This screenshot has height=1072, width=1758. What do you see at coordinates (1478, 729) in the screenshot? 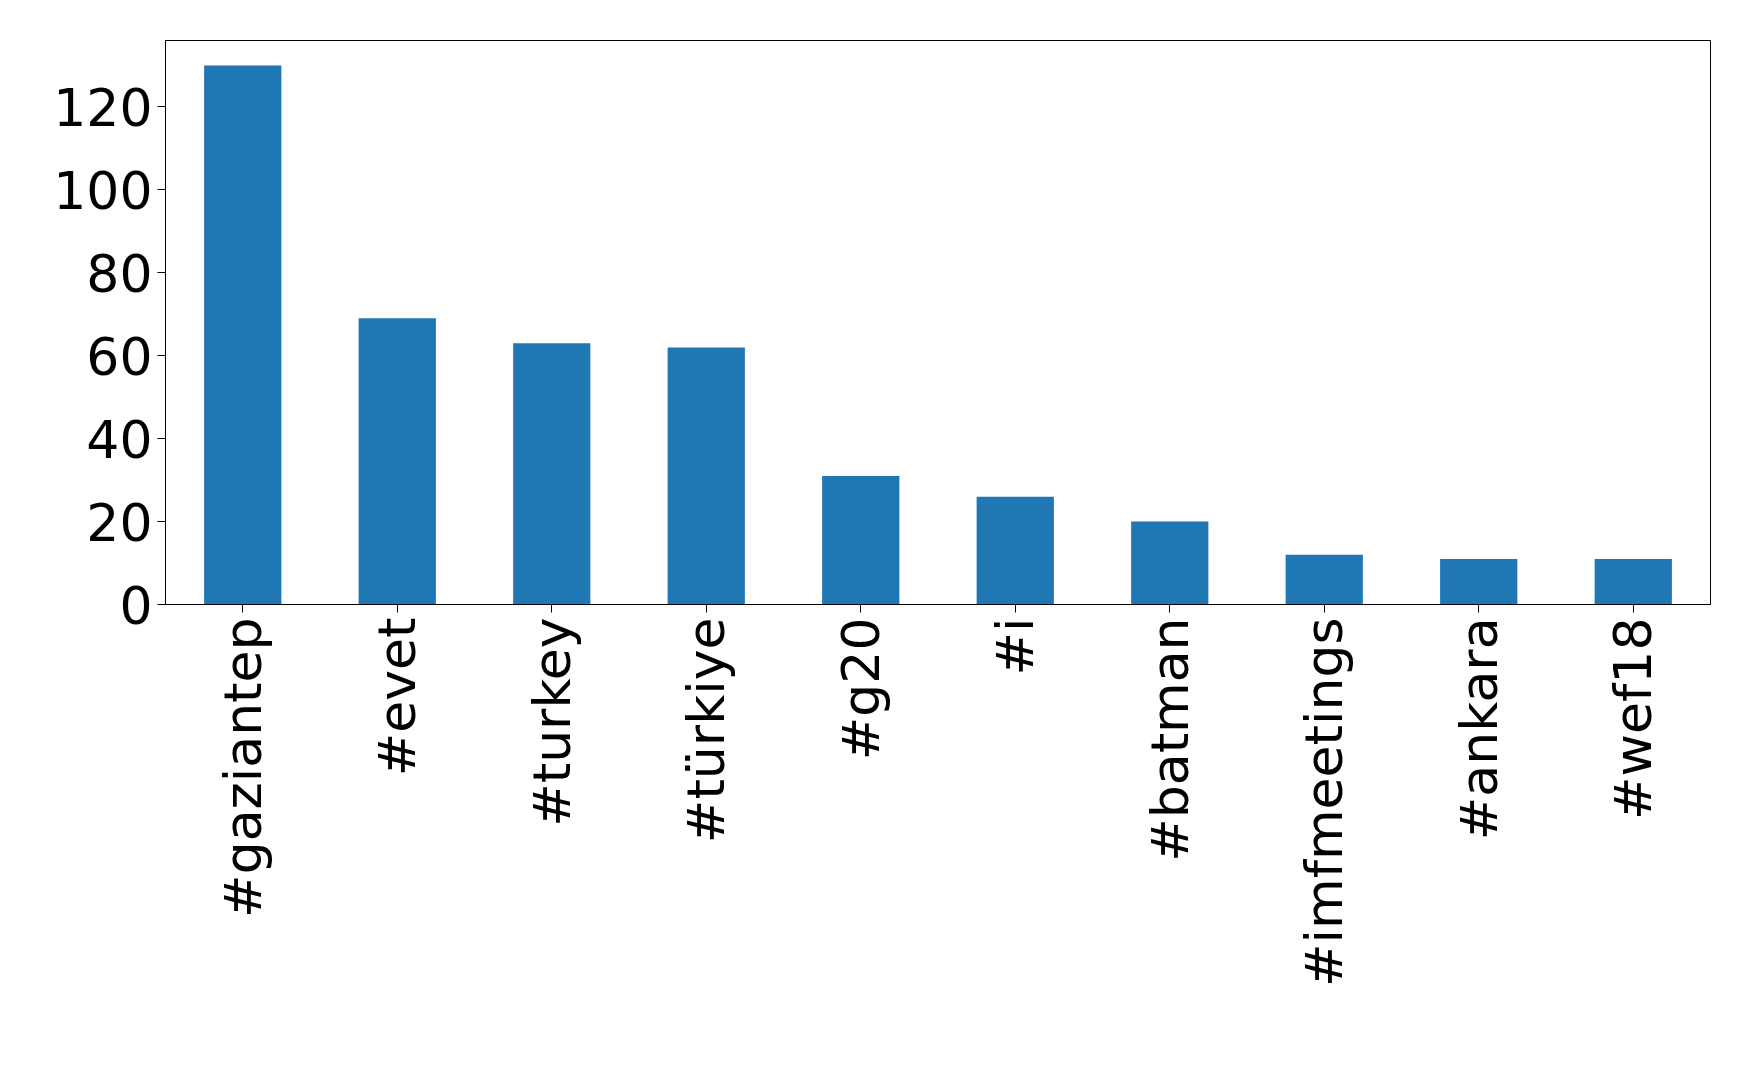
I see `x-tick-label: #ankara` at bounding box center [1478, 729].